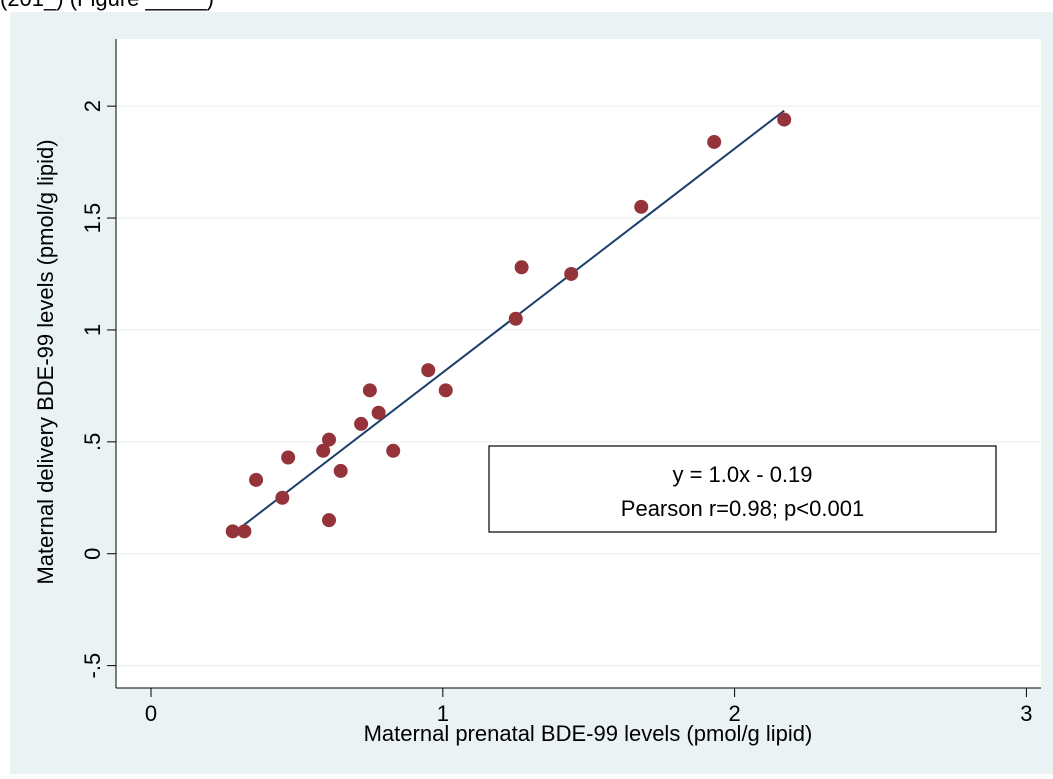  Describe the element at coordinates (742, 489) in the screenshot. I see `annotation-box: y = 1.0x - 0.19 Pearson r=0.98; p<0.001` at that location.